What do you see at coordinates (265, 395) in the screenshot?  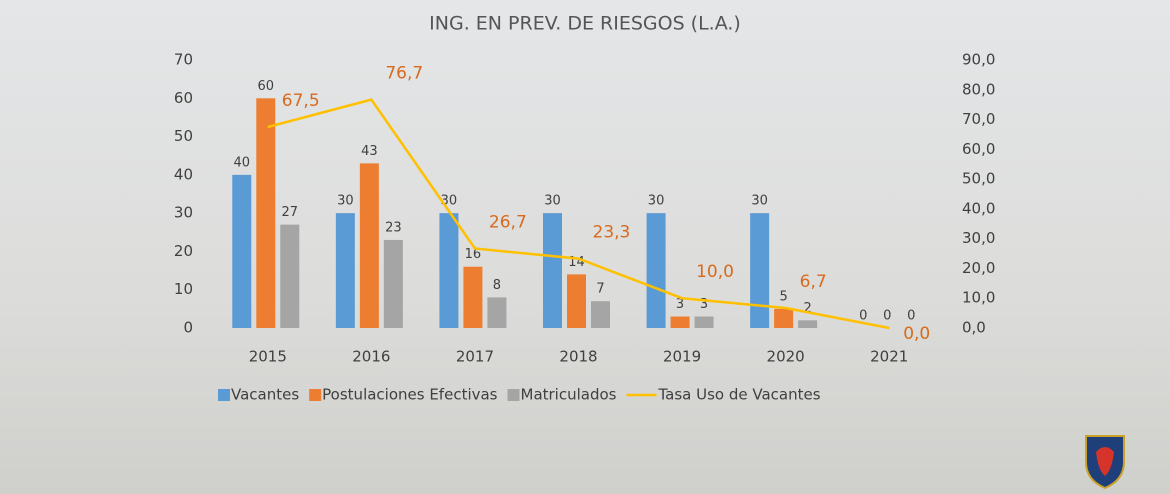 I see `legend-label: Vacantes` at bounding box center [265, 395].